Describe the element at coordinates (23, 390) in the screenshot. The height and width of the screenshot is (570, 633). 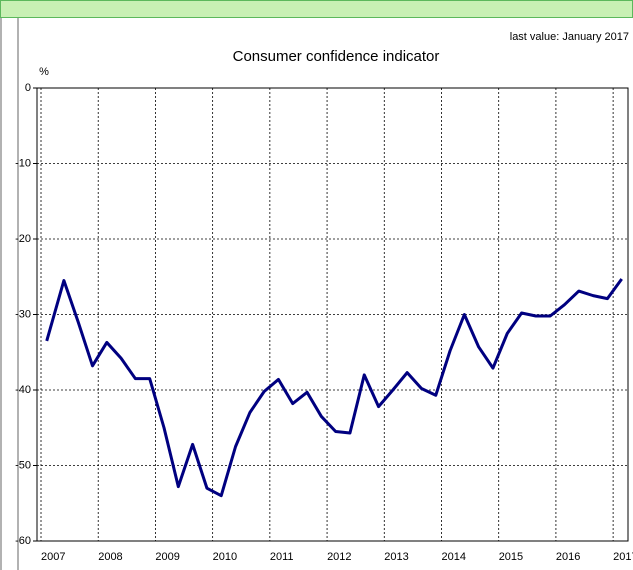
I see `y-tick-label: -40` at that location.